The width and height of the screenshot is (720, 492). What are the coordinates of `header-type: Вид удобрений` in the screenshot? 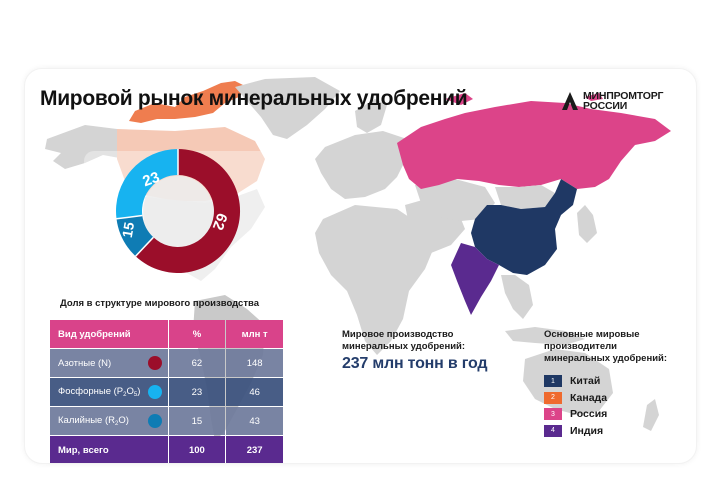 It's located at (109, 334).